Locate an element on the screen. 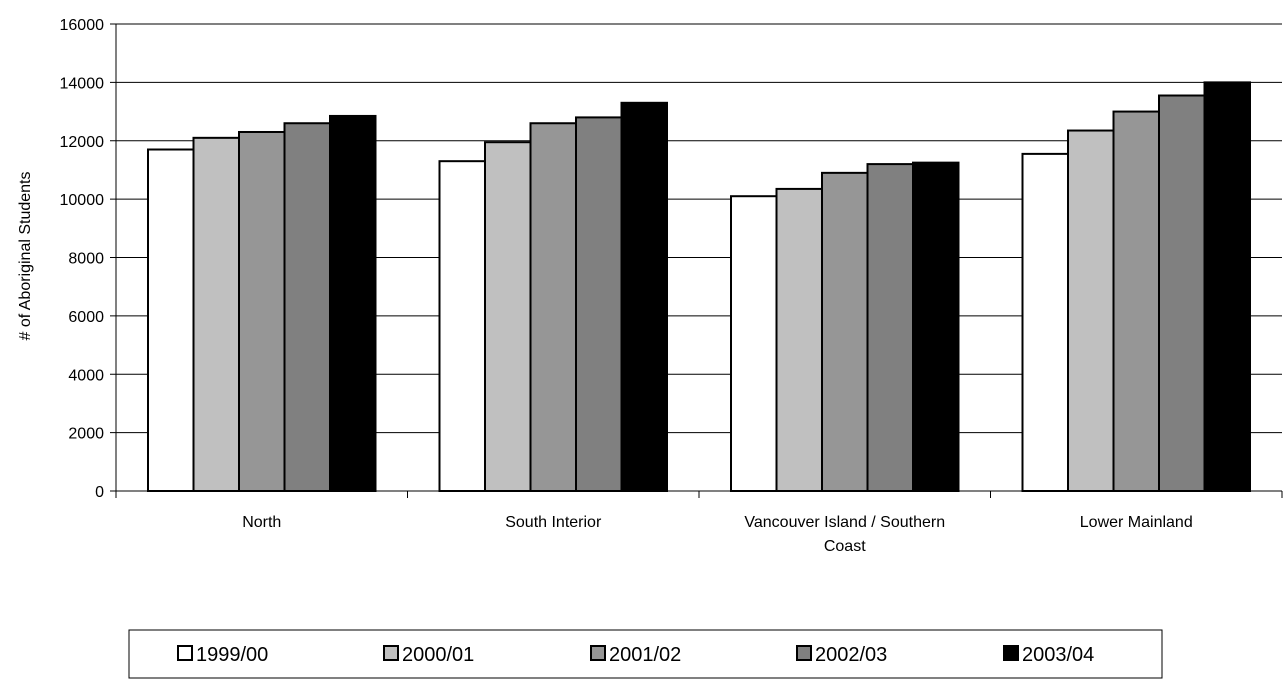 The height and width of the screenshot is (679, 1283). x-category-label-line: Coast is located at coordinates (845, 546).